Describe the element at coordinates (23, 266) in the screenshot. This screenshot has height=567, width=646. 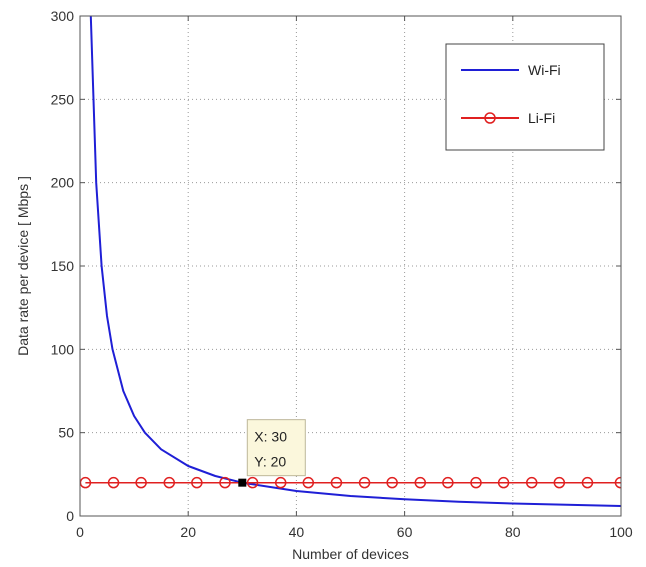
I see `y-axis-label: Data rate per device [ Mbps ]` at that location.